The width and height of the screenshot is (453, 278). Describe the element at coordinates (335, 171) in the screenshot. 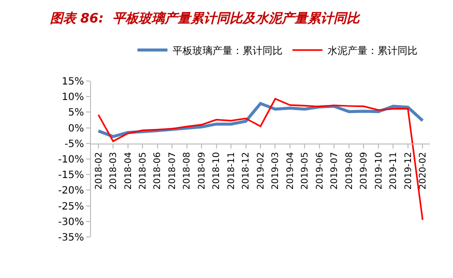

I see `x-tick-label: 2019-07` at that location.